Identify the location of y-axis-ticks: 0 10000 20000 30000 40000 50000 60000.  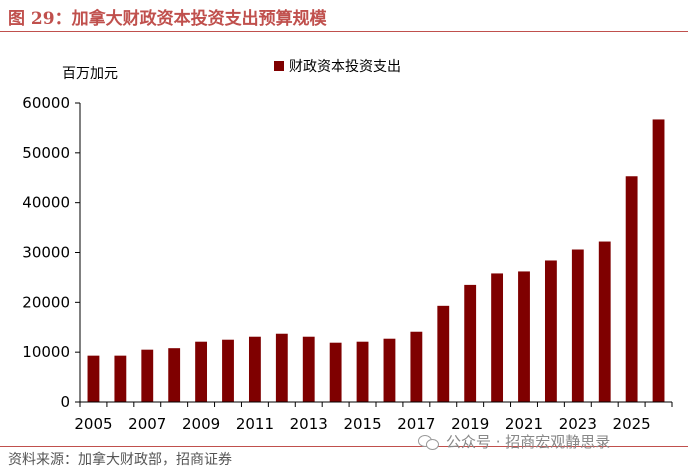
(51, 252).